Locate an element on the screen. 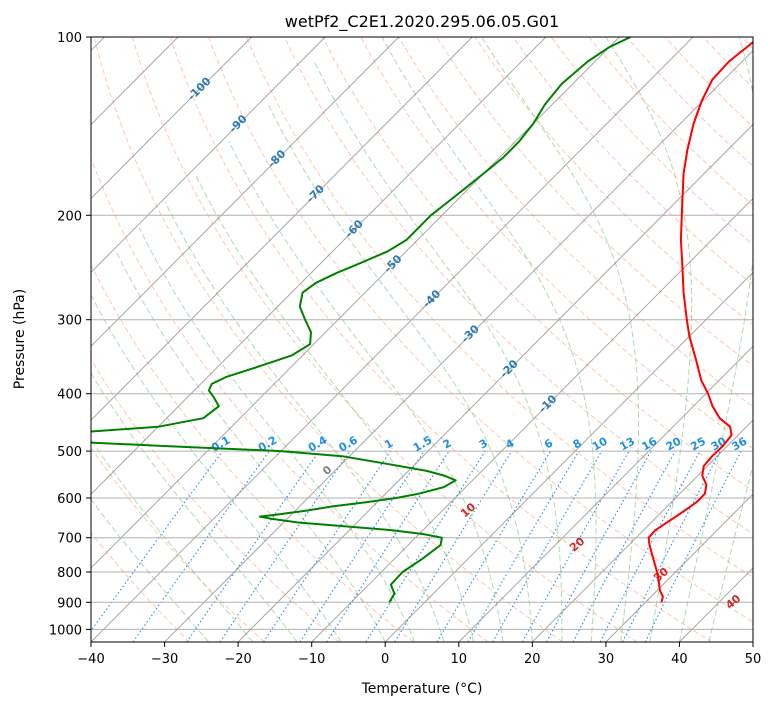 The image size is (775, 708). y-tick-label: 900 is located at coordinates (69, 603).